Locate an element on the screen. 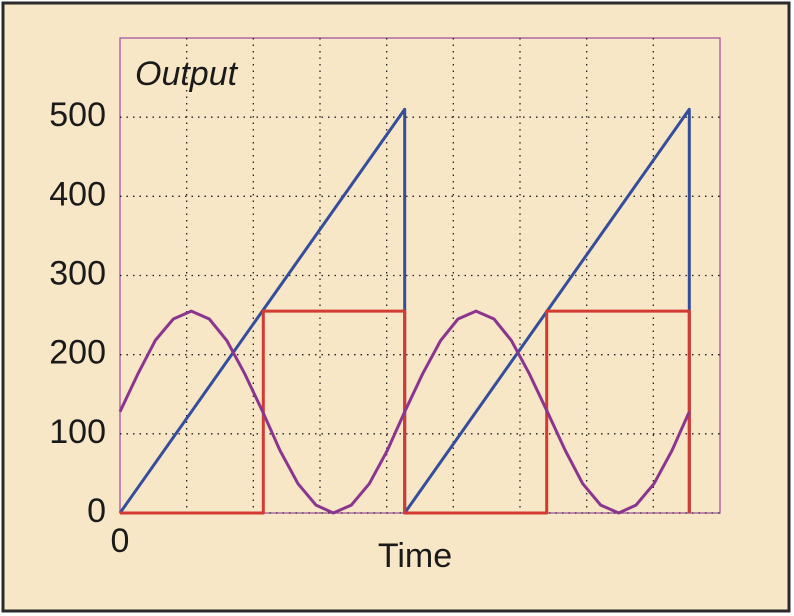 The height and width of the screenshot is (616, 794). chart-title: Output is located at coordinates (187, 74).